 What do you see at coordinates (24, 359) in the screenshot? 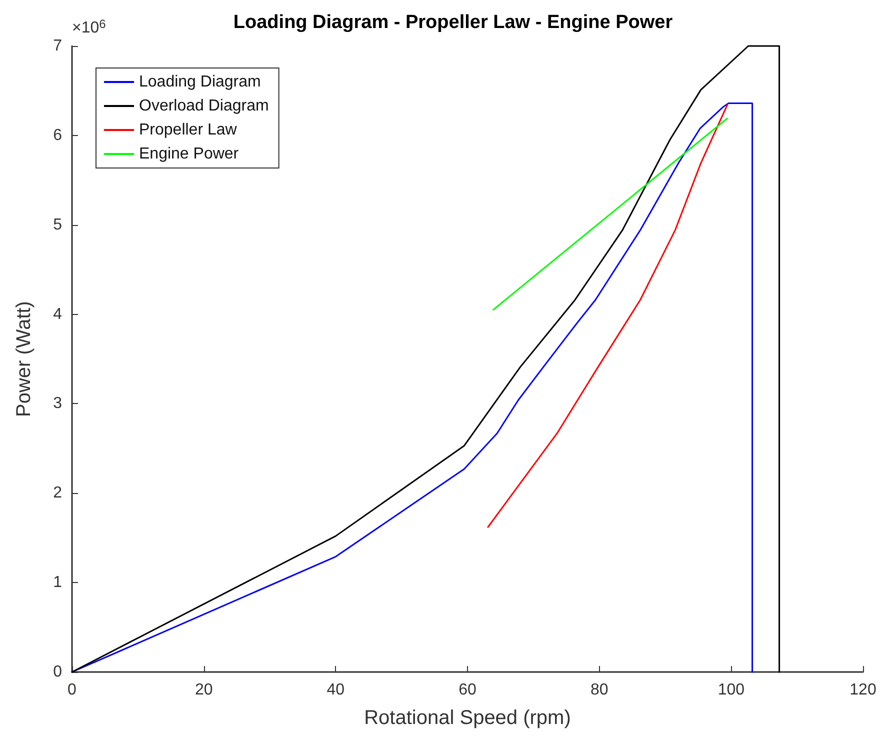
I see `y-axis-title: Power (Watt)` at bounding box center [24, 359].